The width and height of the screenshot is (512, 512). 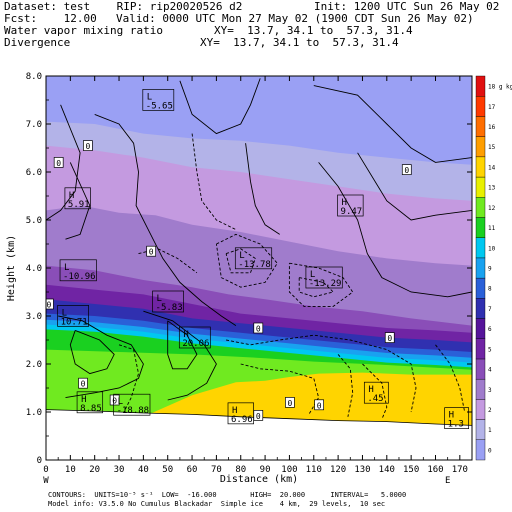 I want to click on extremum-label: H5.91, so click(x=77, y=198).